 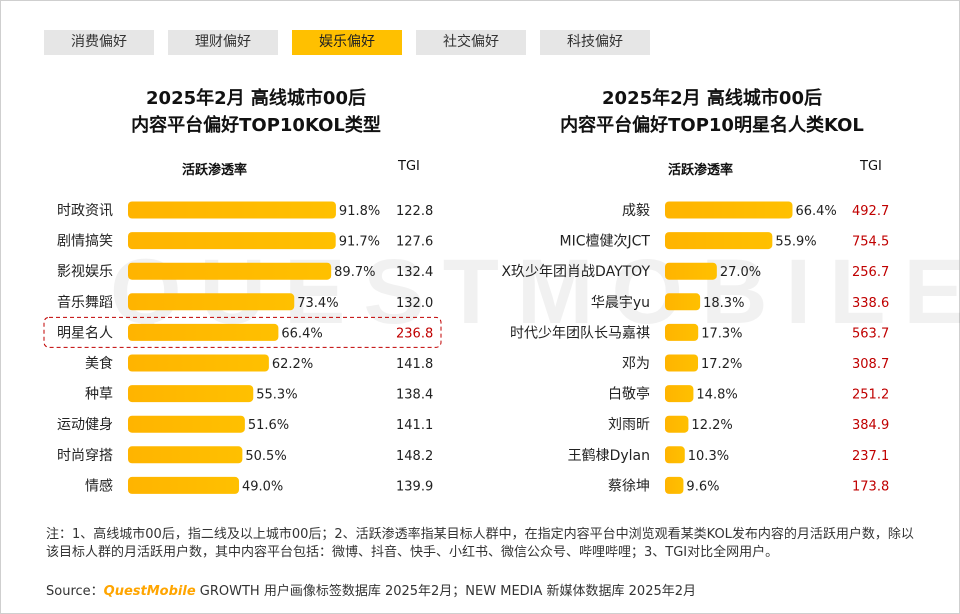 I want to click on left-category-label: 美食, so click(x=99, y=363).